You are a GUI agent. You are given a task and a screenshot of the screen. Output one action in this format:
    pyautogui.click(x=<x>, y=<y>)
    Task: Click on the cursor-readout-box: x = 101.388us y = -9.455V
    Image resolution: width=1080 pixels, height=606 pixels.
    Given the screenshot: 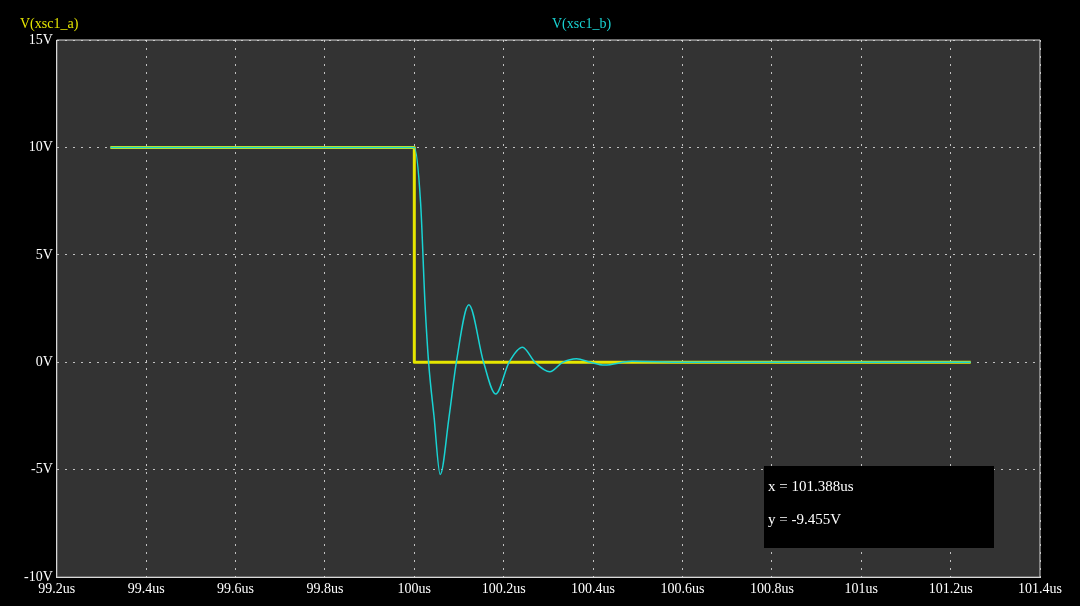 What is the action you would take?
    pyautogui.click(x=879, y=507)
    